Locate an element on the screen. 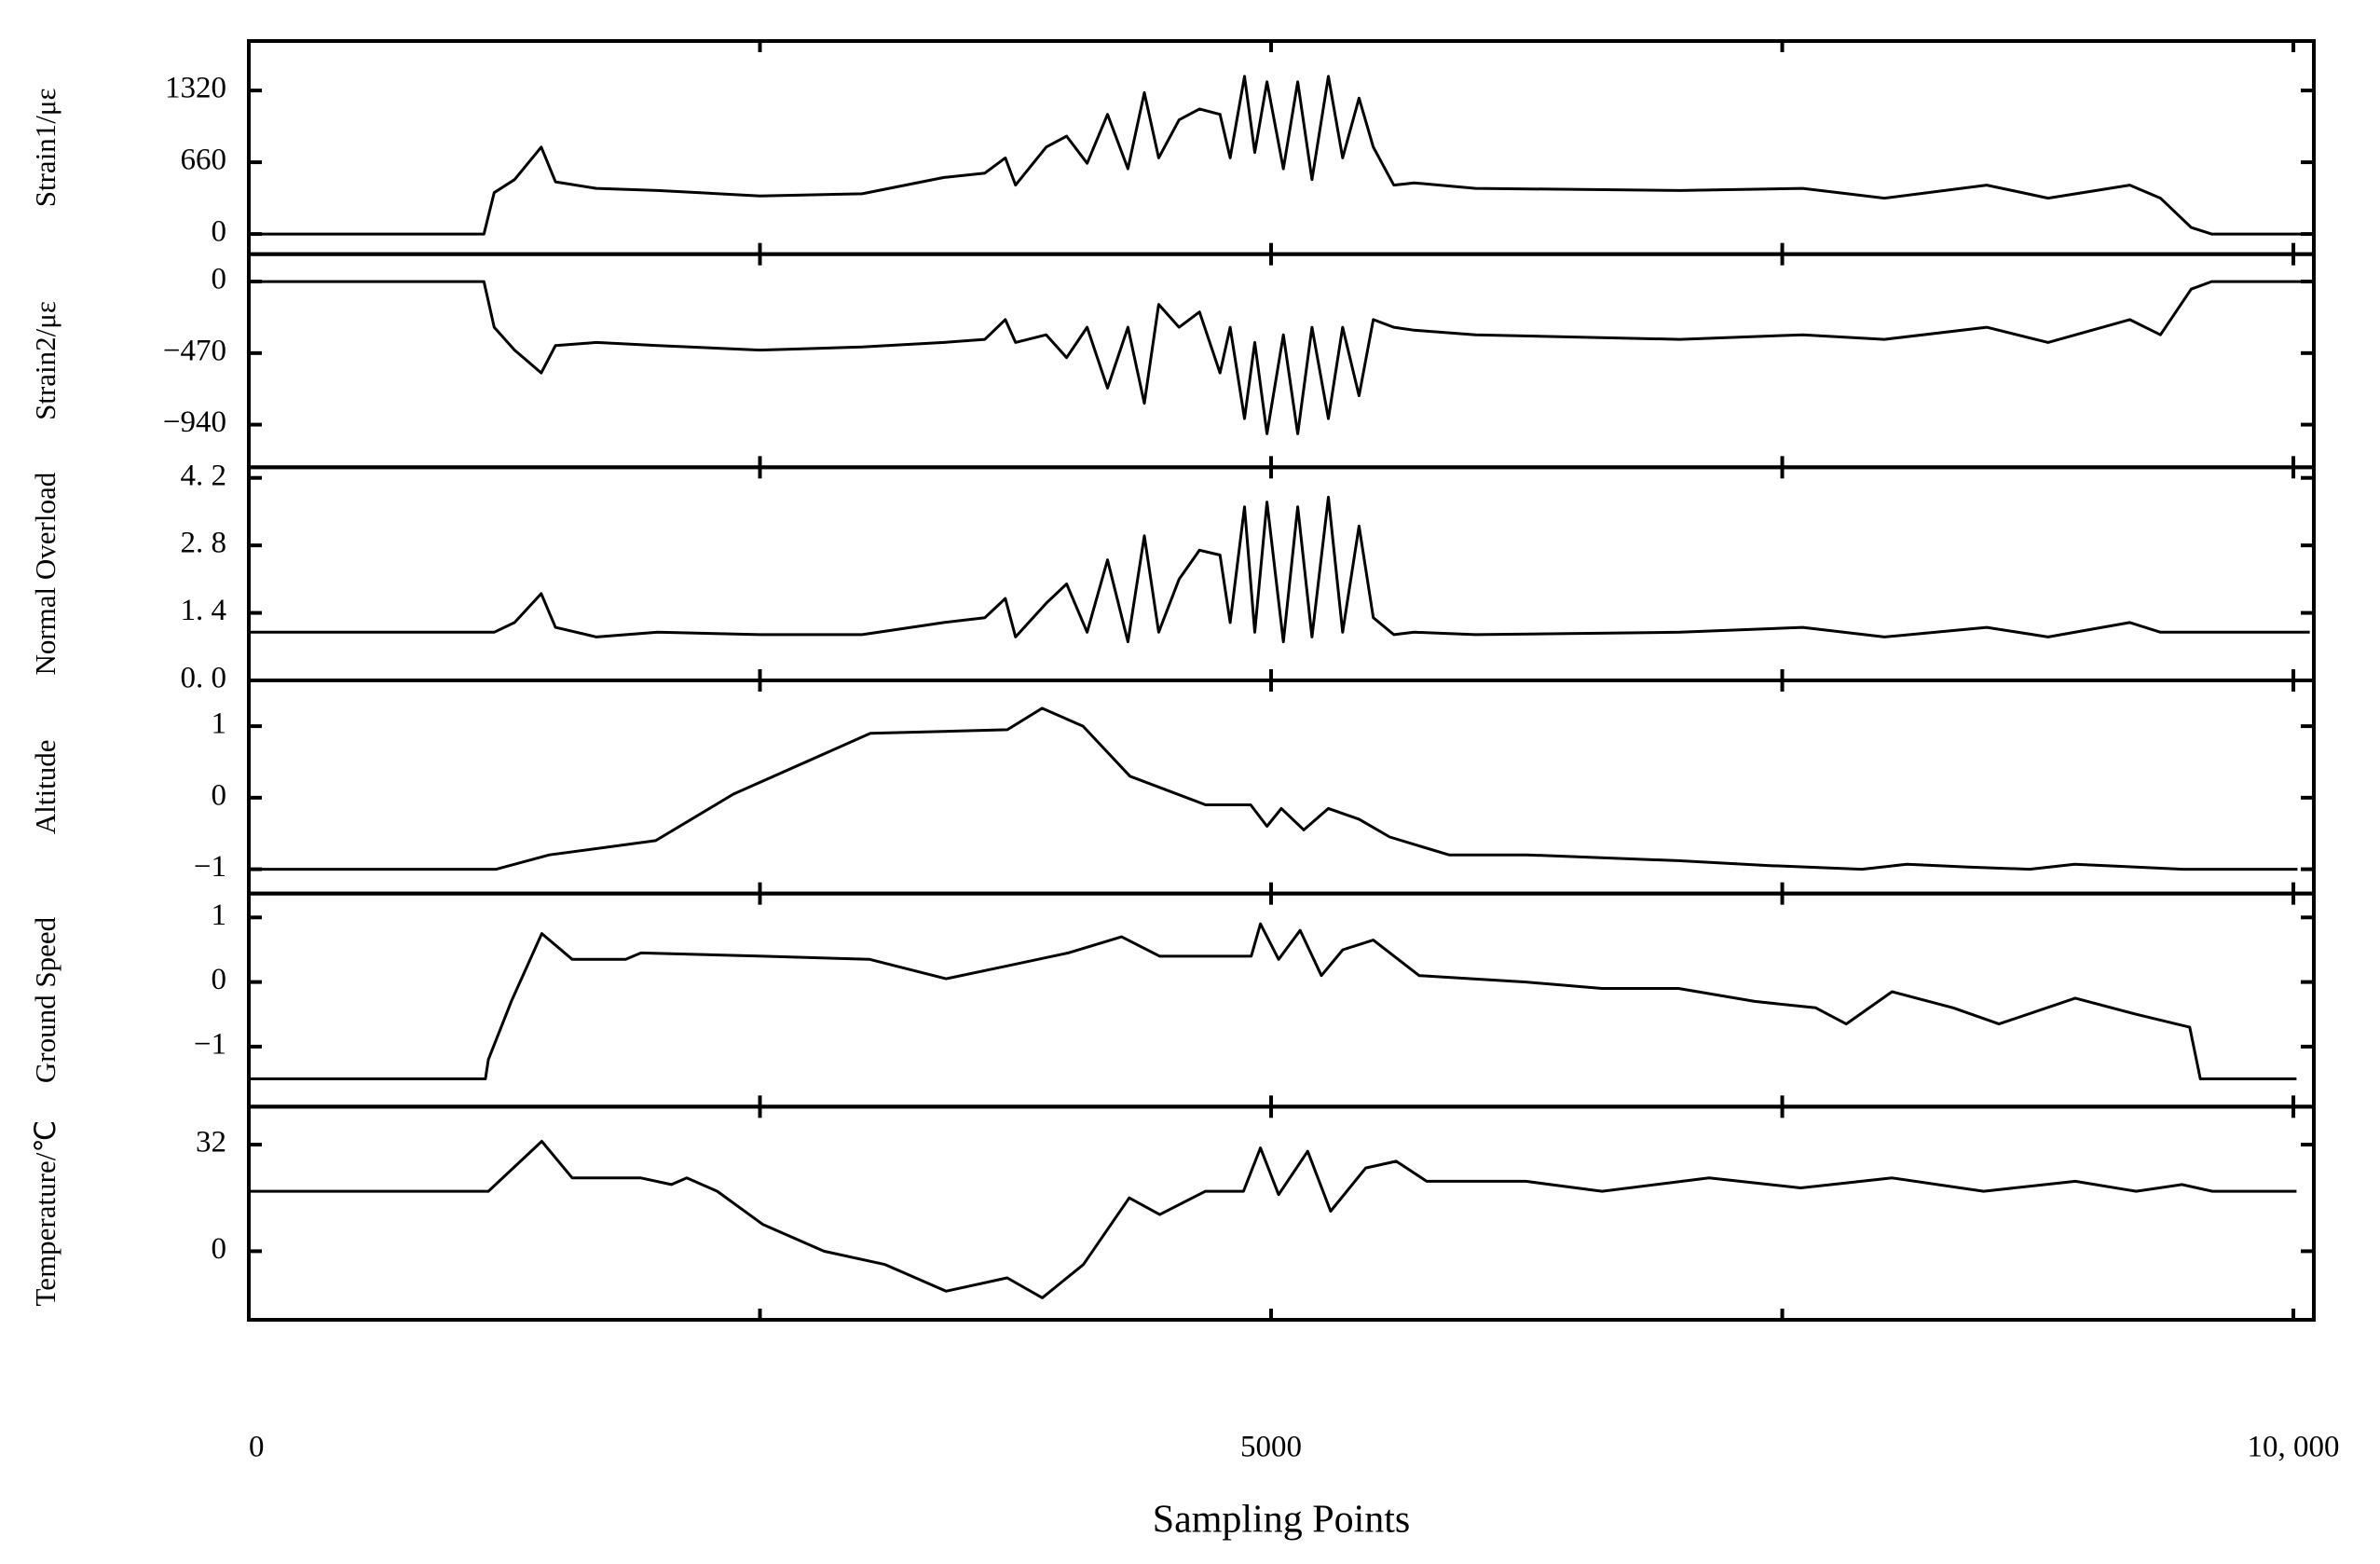 This screenshot has height=1564, width=2380. y-axis-label: Altitude is located at coordinates (45, 788).